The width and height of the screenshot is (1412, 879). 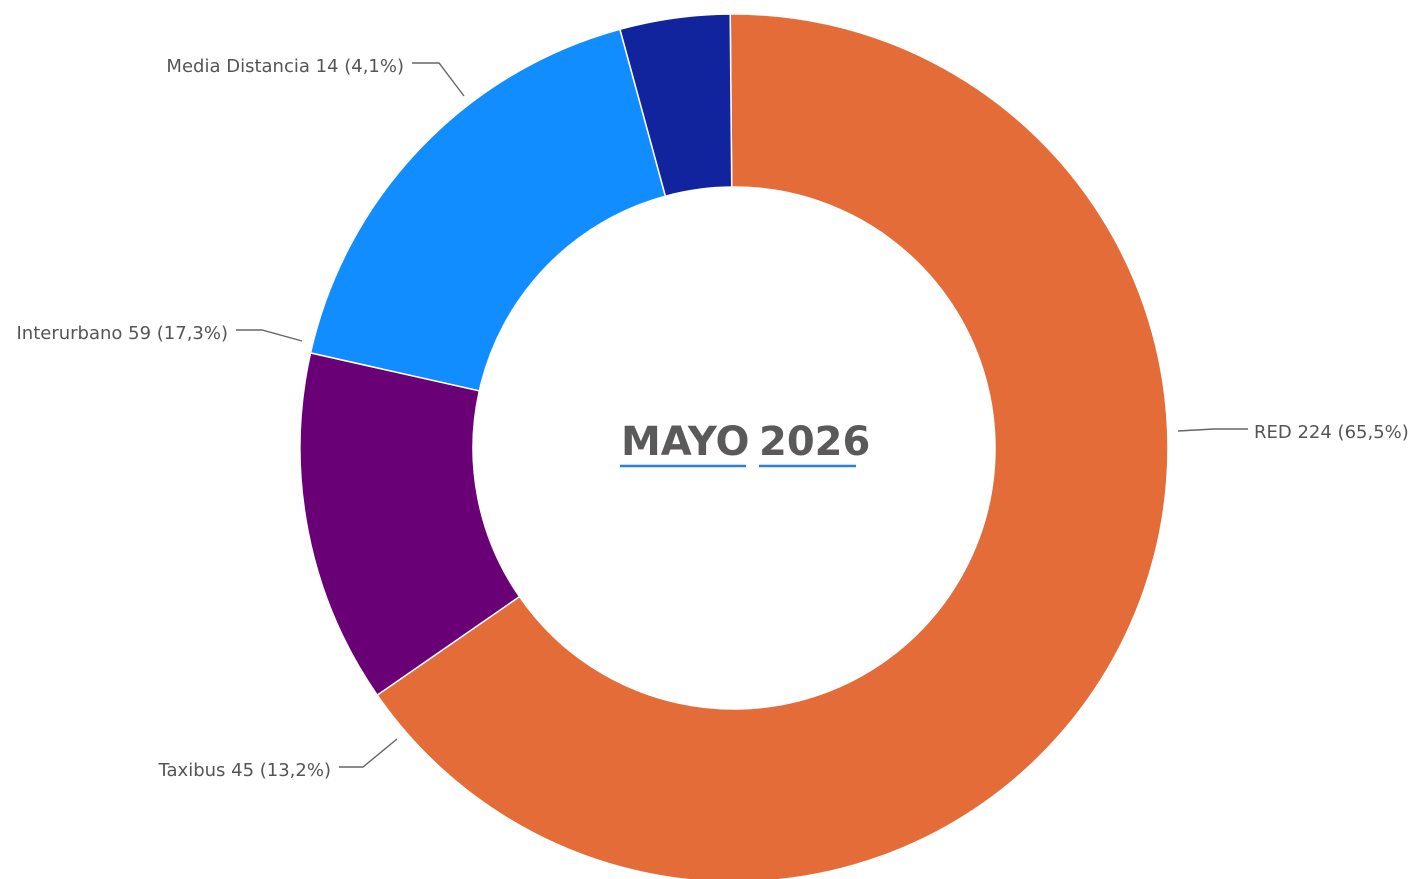 What do you see at coordinates (438, 79) in the screenshot?
I see `leader-line-media-distancia` at bounding box center [438, 79].